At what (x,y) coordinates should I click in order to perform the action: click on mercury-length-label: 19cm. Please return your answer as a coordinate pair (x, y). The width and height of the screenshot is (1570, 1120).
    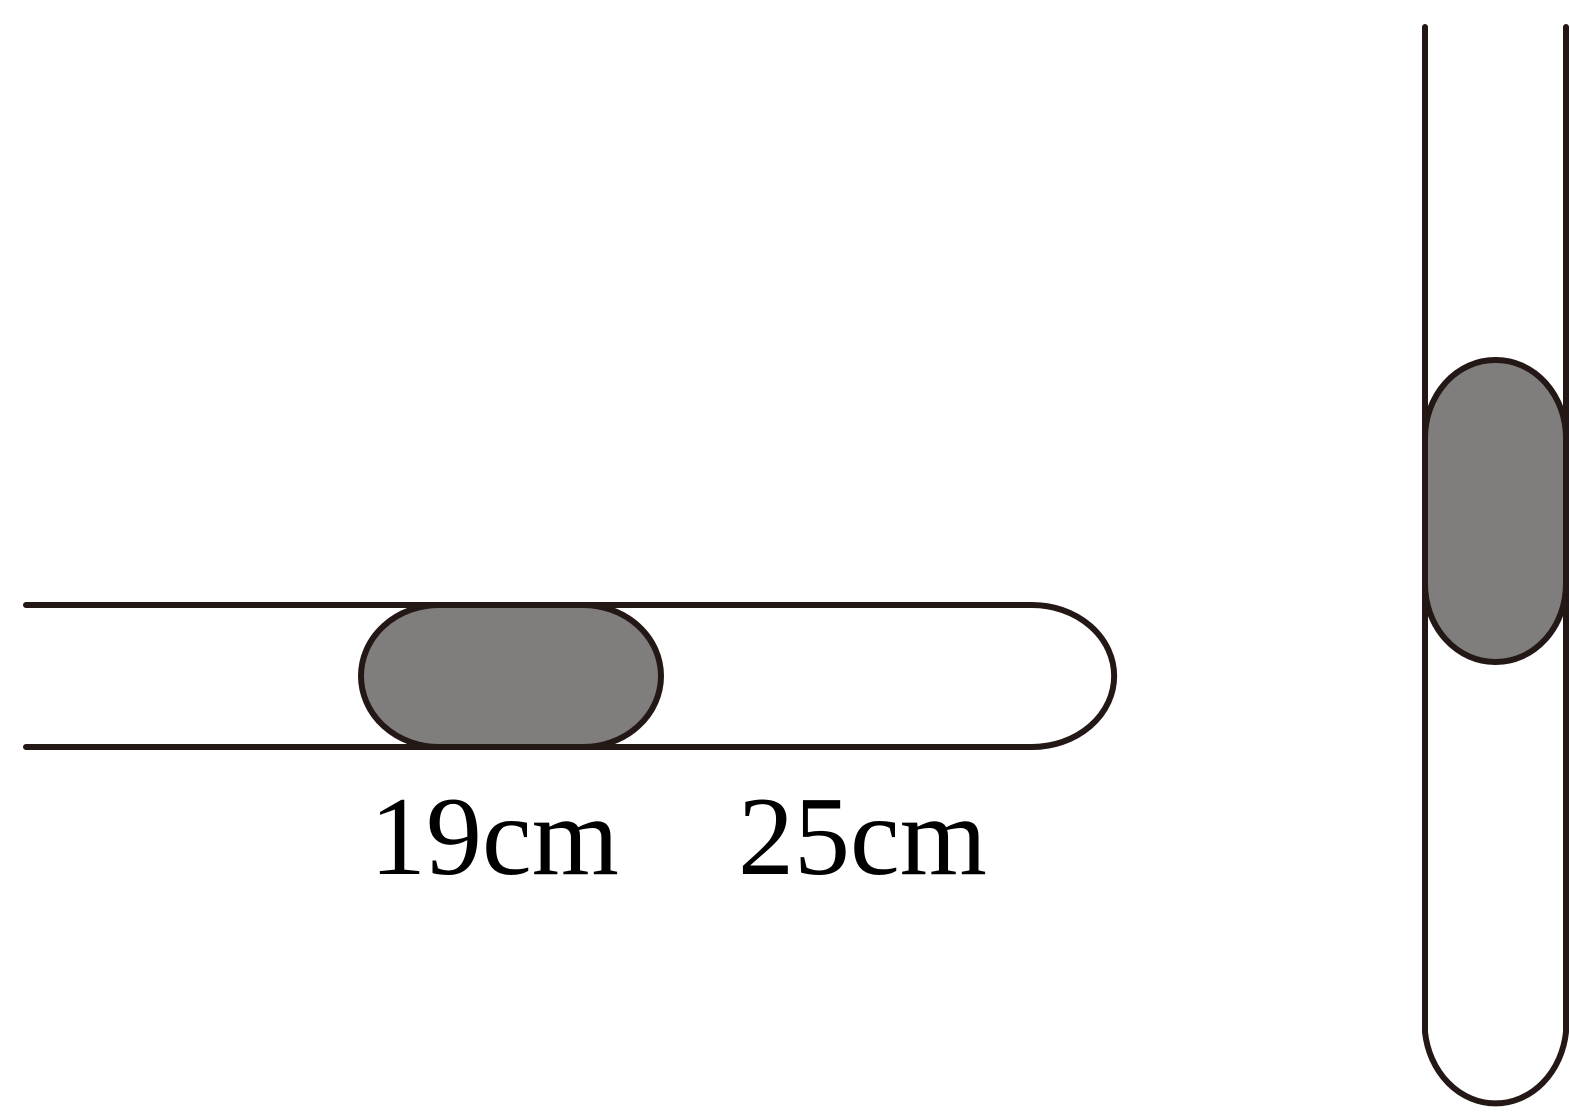
    Looking at the image, I should click on (494, 837).